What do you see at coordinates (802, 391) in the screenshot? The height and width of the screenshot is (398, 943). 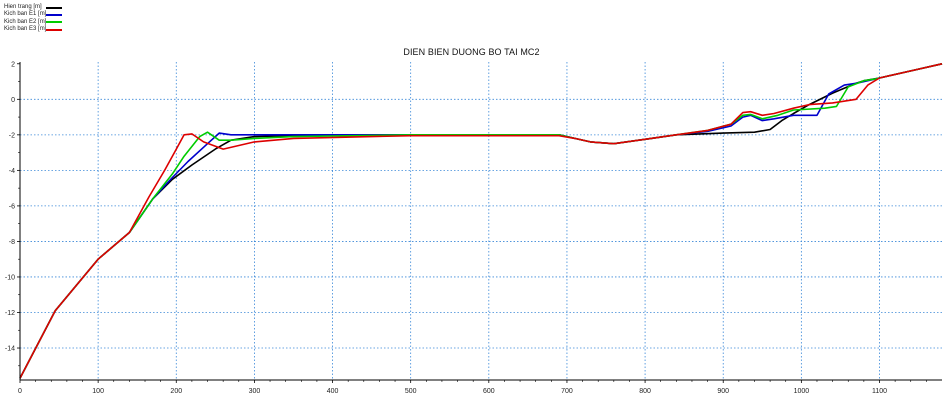 I see `x-tick-label: 1000` at bounding box center [802, 391].